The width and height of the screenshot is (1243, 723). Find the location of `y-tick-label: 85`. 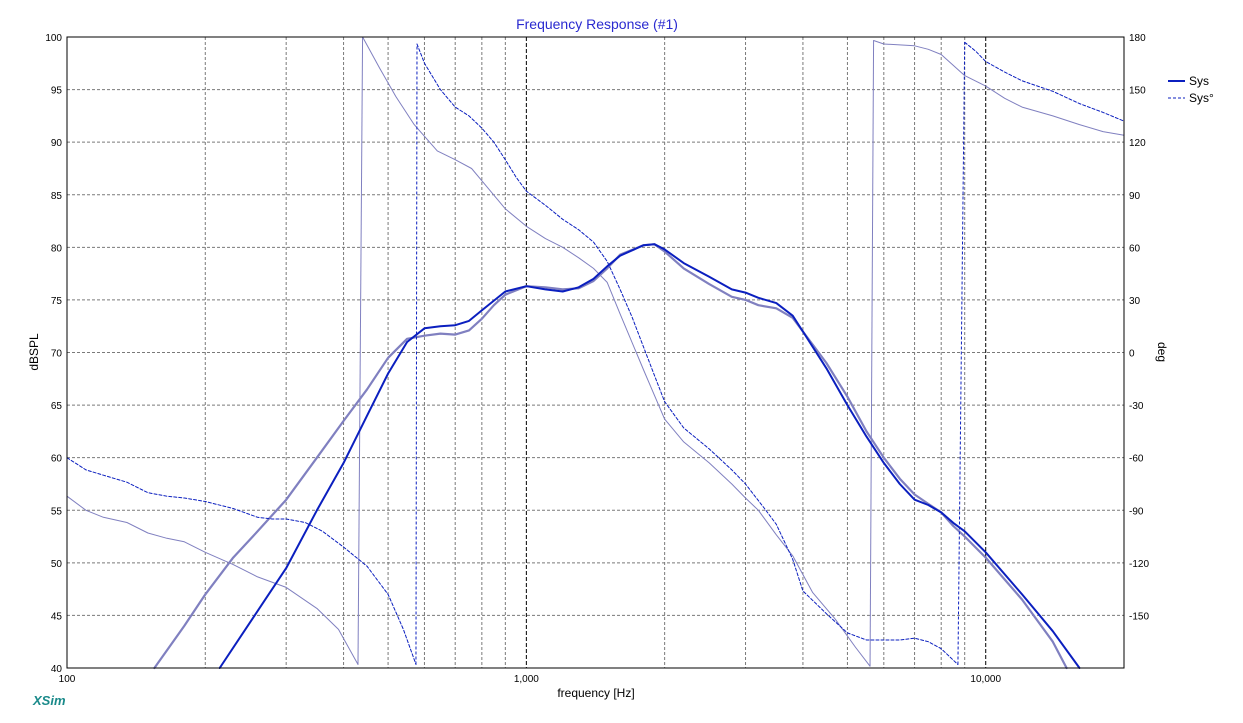

y-tick-label: 85 is located at coordinates (57, 196).